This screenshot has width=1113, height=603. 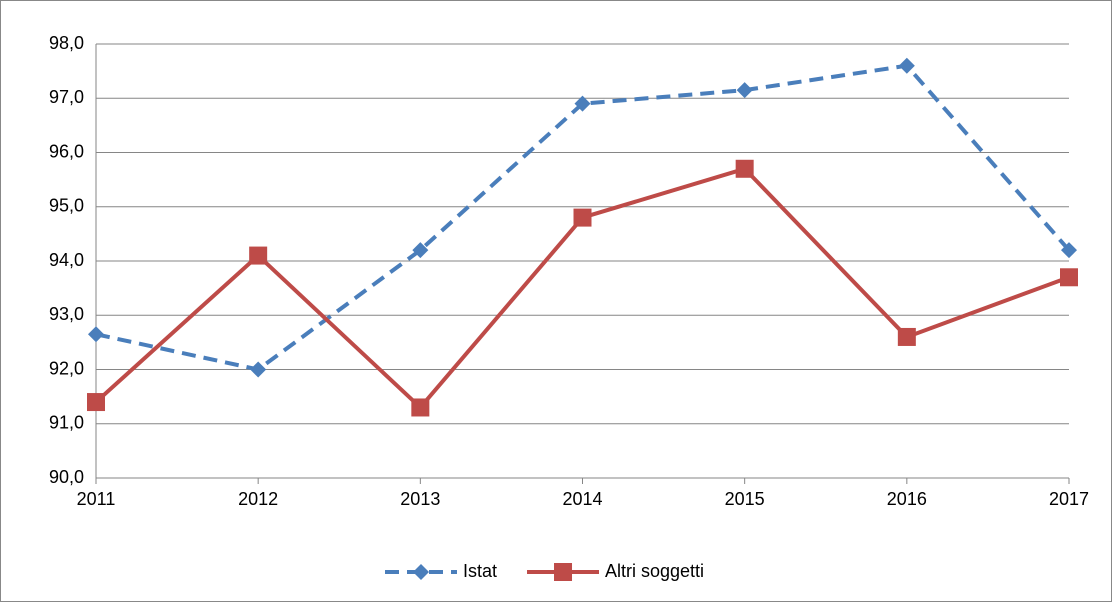 What do you see at coordinates (96, 499) in the screenshot?
I see `x-tick-label: 2011` at bounding box center [96, 499].